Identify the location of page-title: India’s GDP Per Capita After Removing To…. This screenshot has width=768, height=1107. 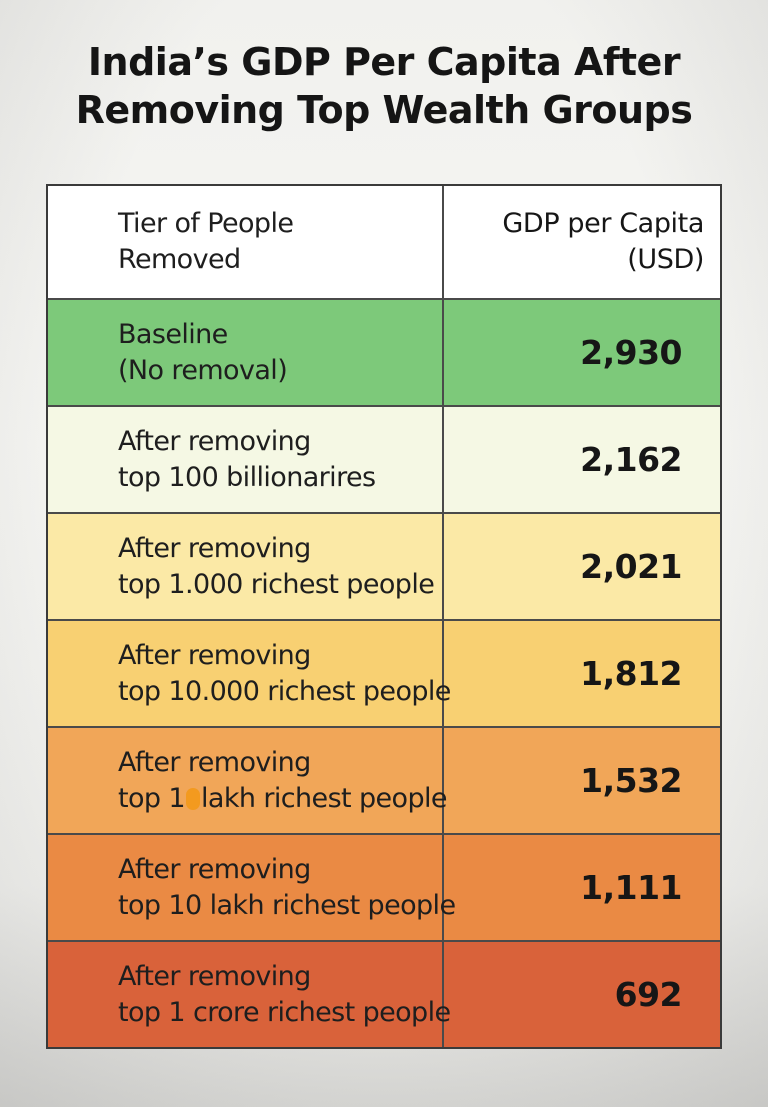
(384, 86).